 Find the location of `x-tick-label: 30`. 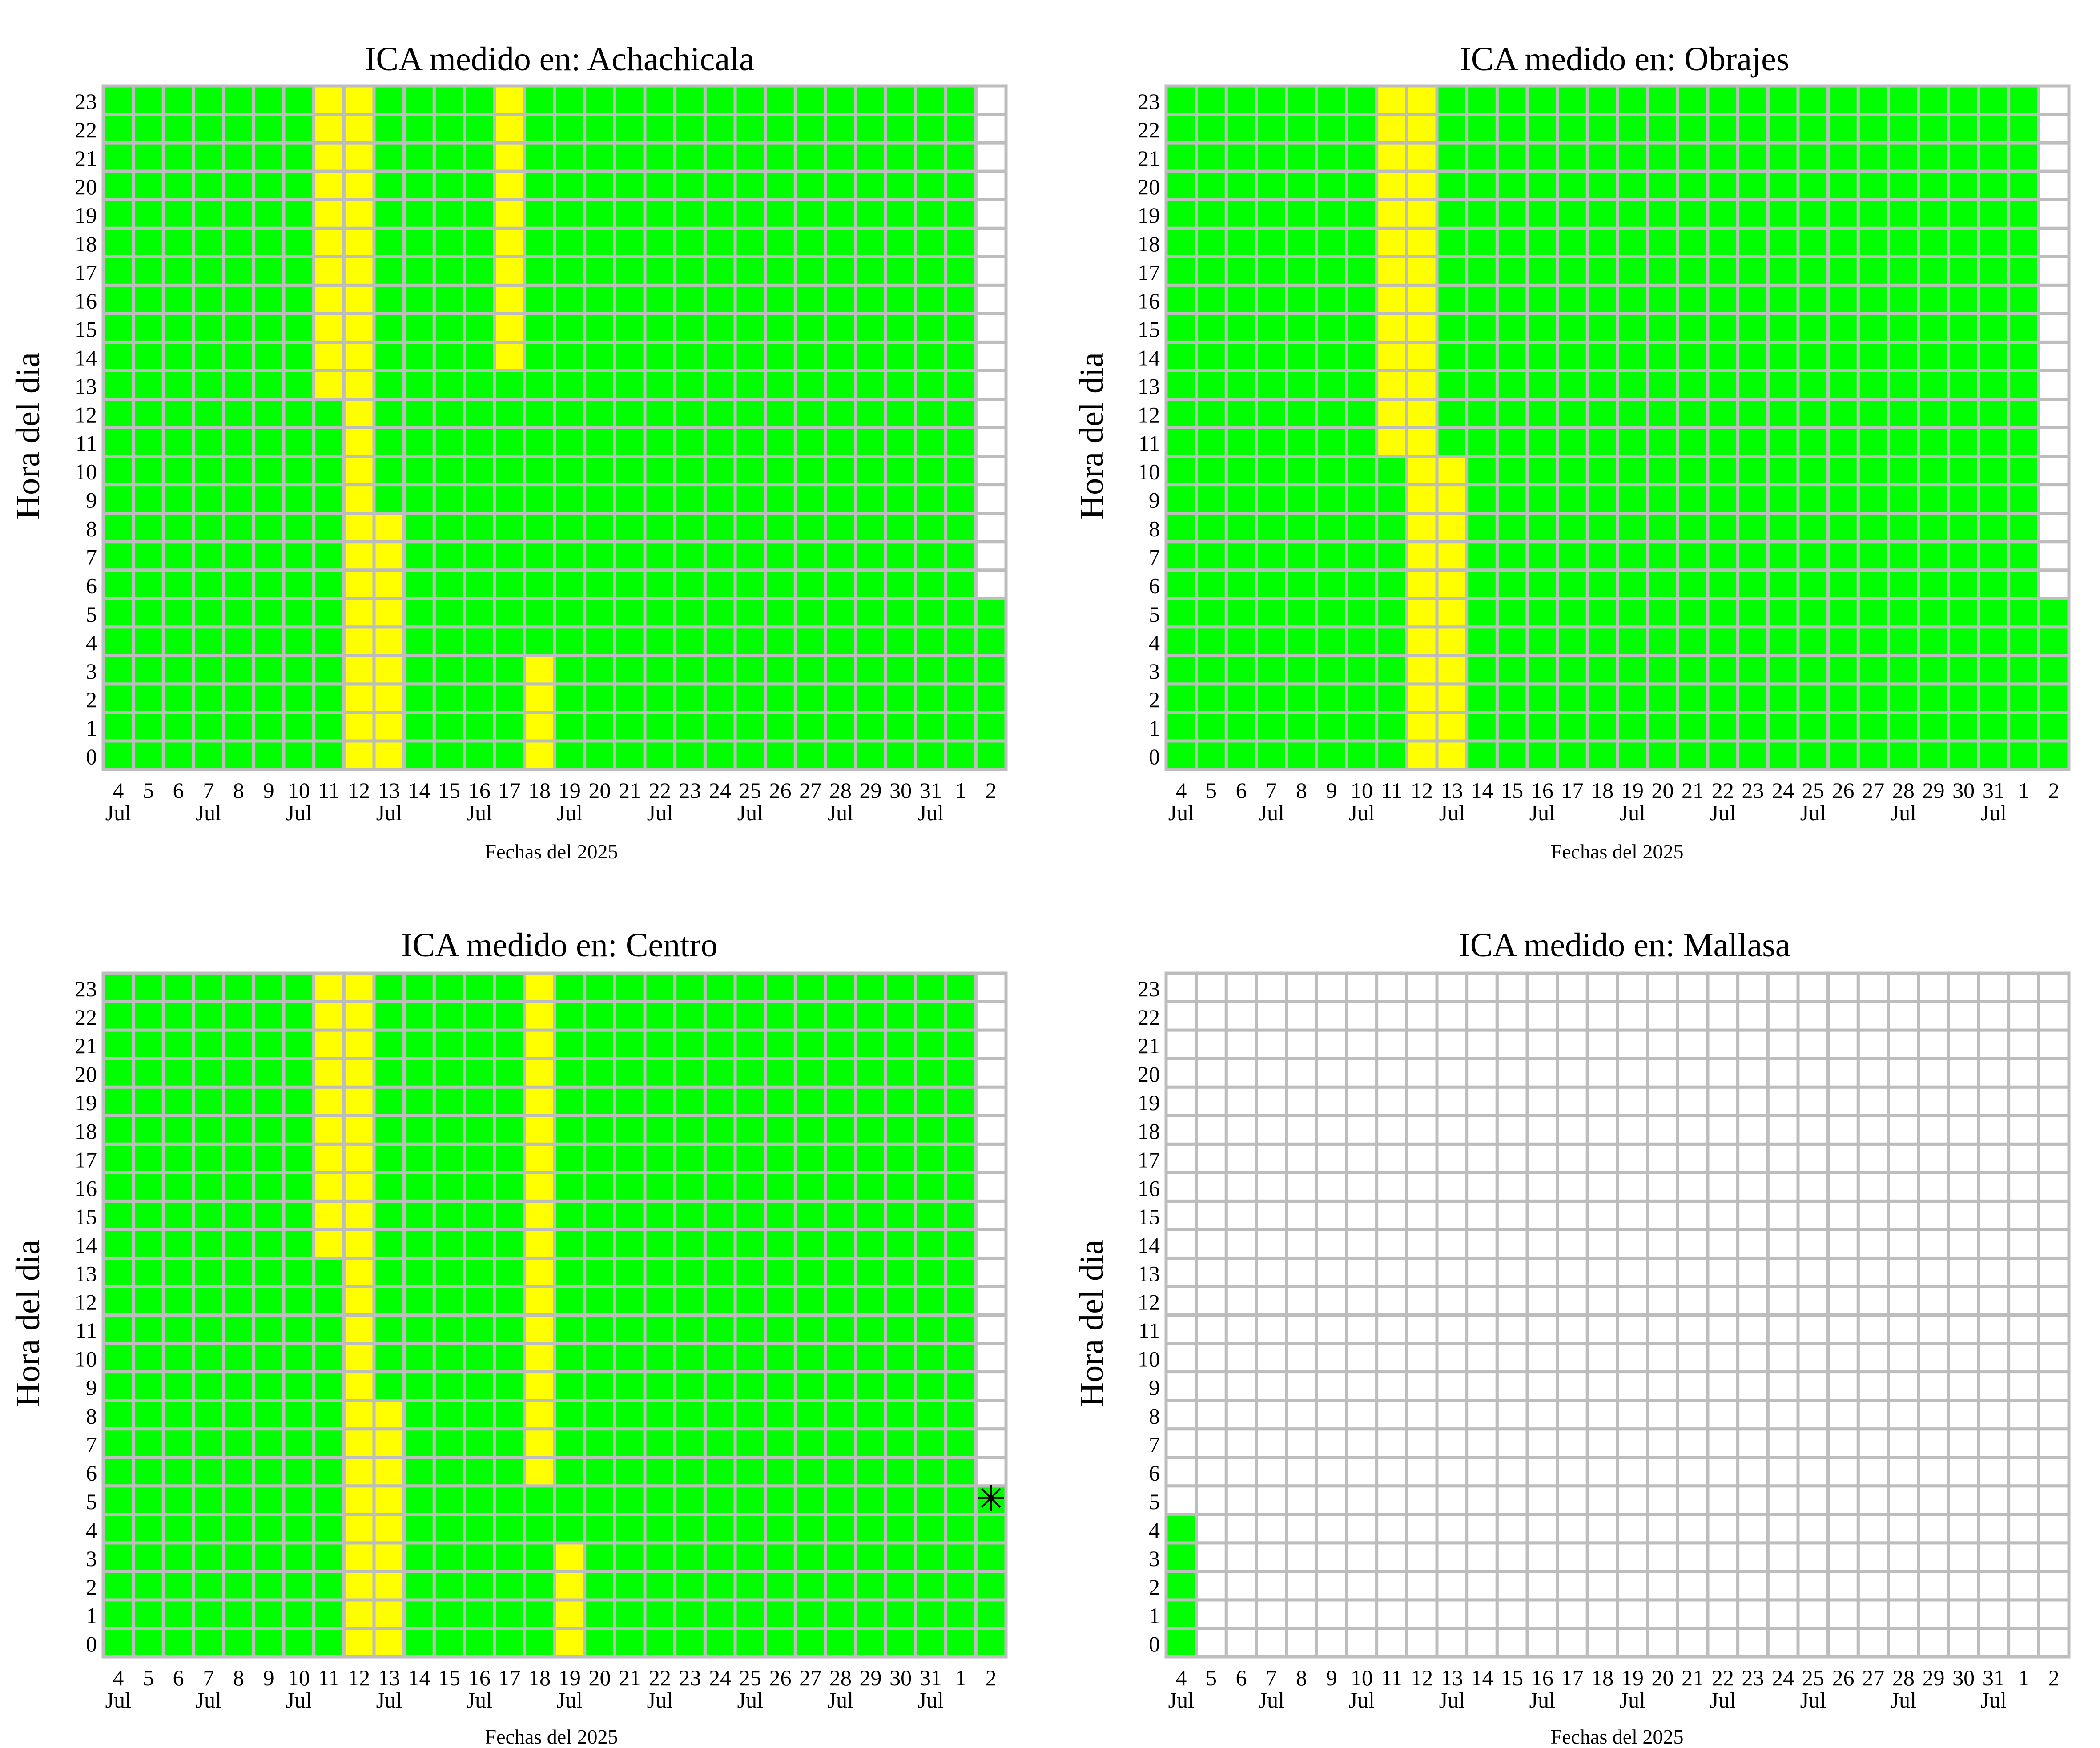

x-tick-label: 30 is located at coordinates (1964, 790).